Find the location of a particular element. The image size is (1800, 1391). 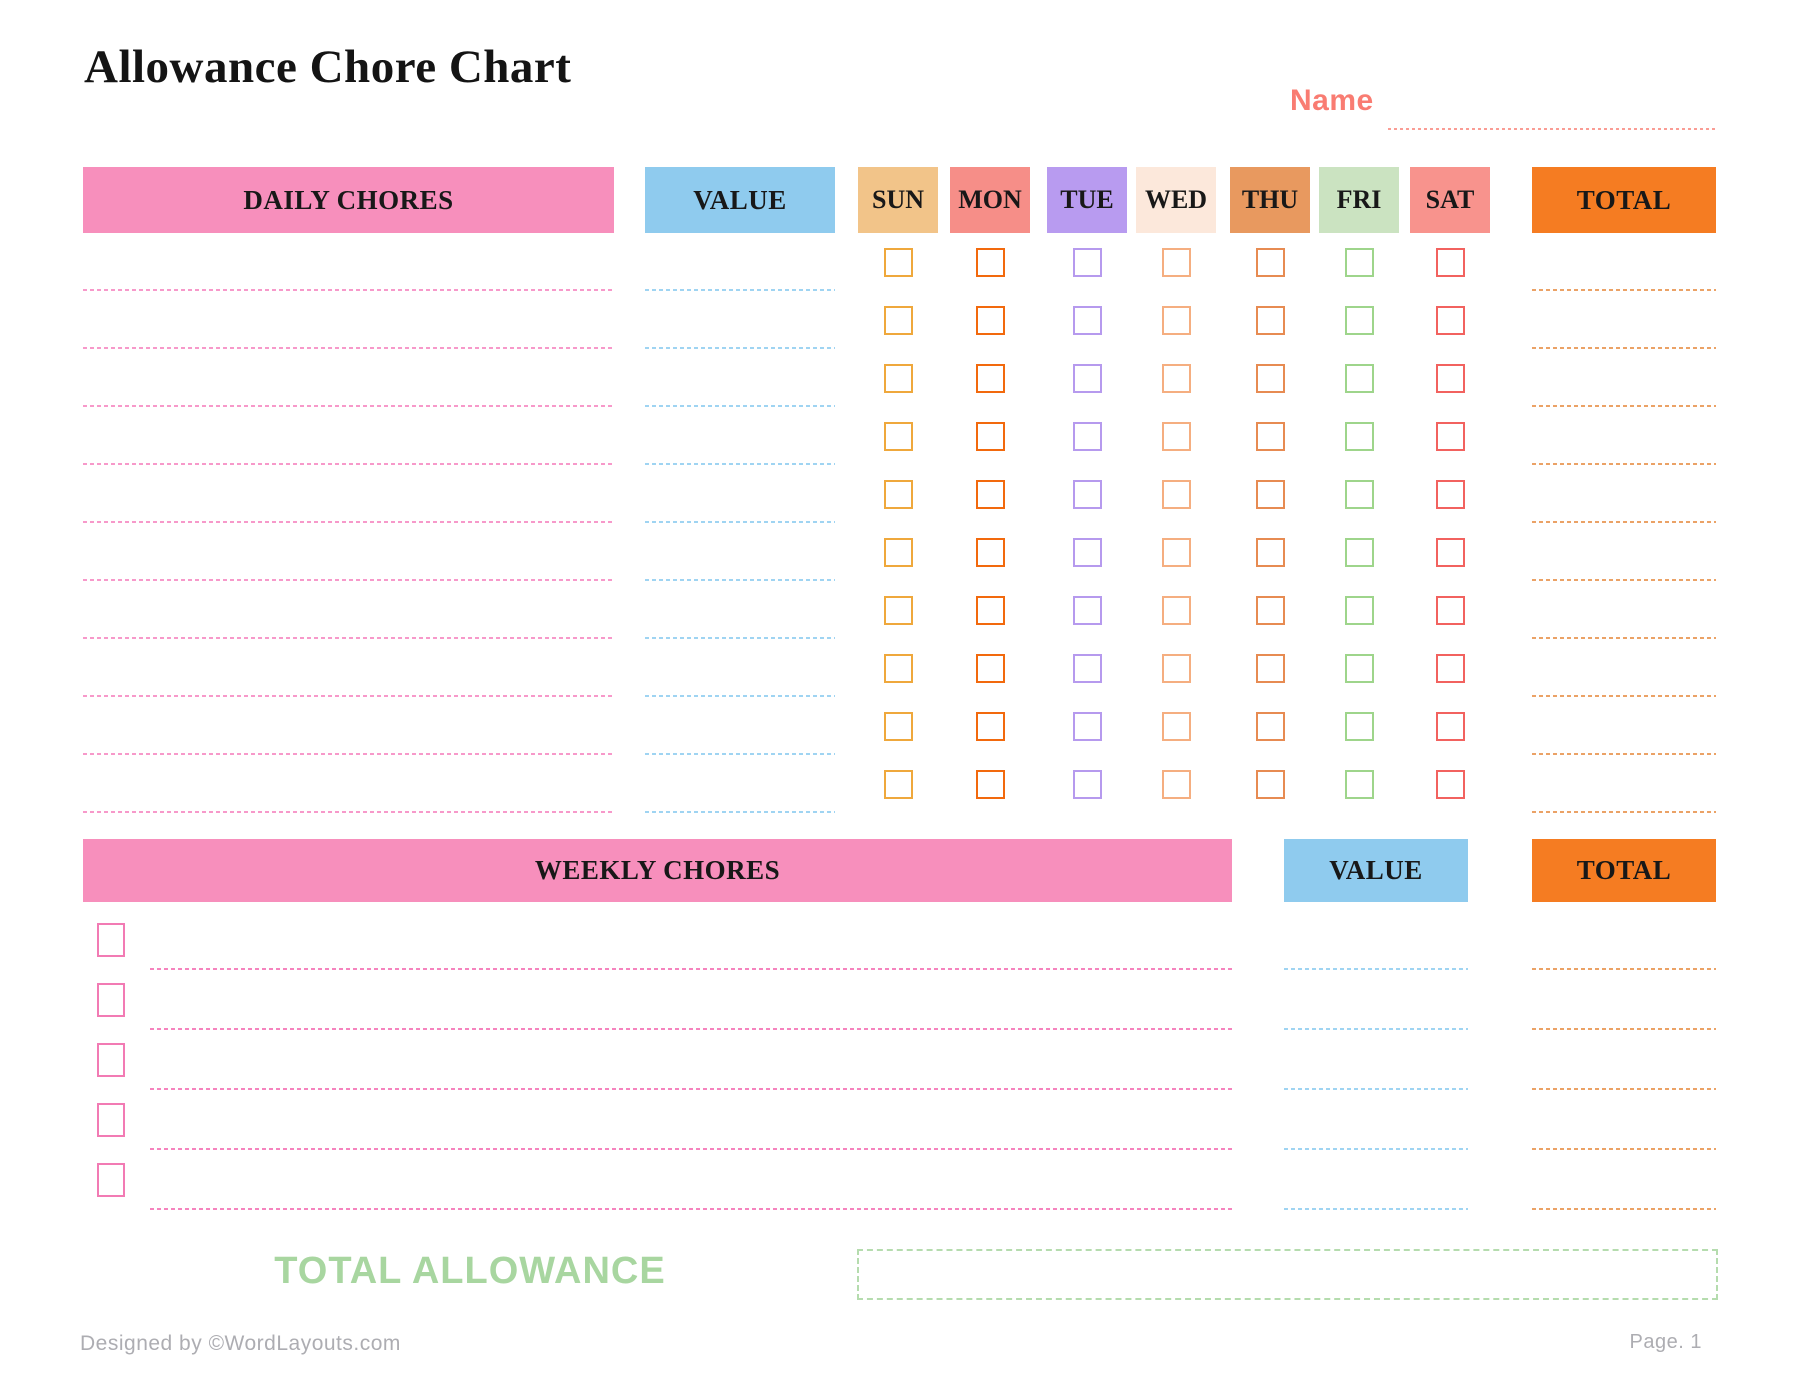

total-allowance-input-box is located at coordinates (1287, 1274).